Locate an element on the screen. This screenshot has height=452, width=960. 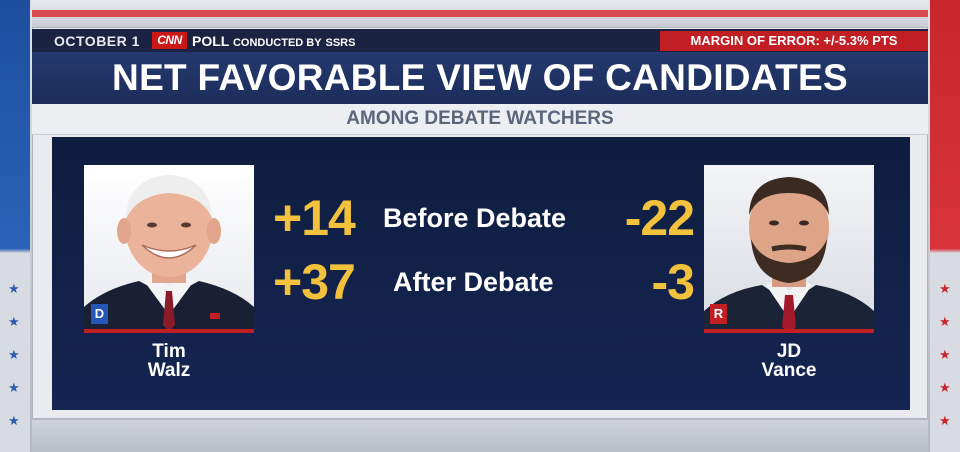
candidate-photo-left: D is located at coordinates (169, 249).